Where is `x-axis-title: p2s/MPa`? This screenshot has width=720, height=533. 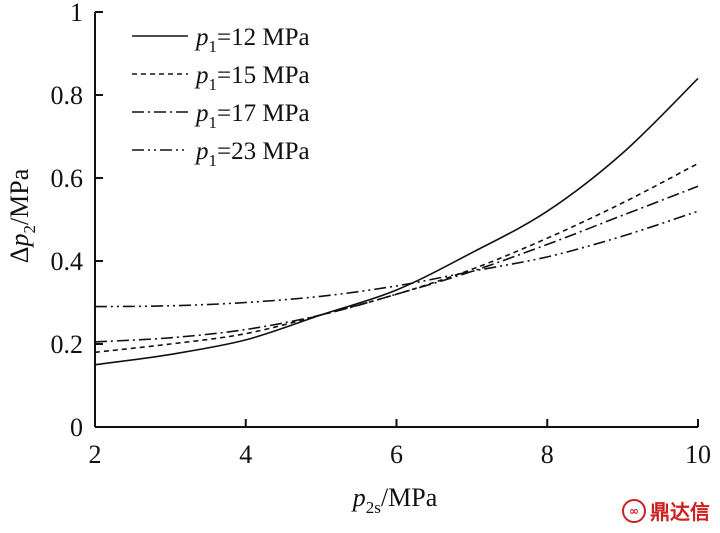
x-axis-title: p2s/MPa is located at coordinates (394, 500).